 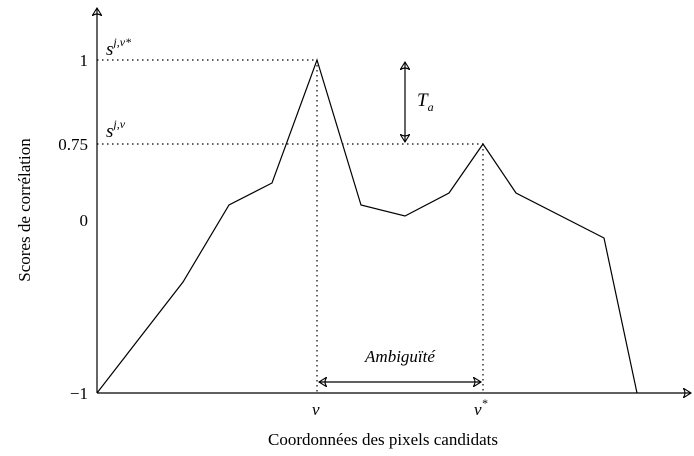 I want to click on label-sup: j,v, so click(x=118, y=124).